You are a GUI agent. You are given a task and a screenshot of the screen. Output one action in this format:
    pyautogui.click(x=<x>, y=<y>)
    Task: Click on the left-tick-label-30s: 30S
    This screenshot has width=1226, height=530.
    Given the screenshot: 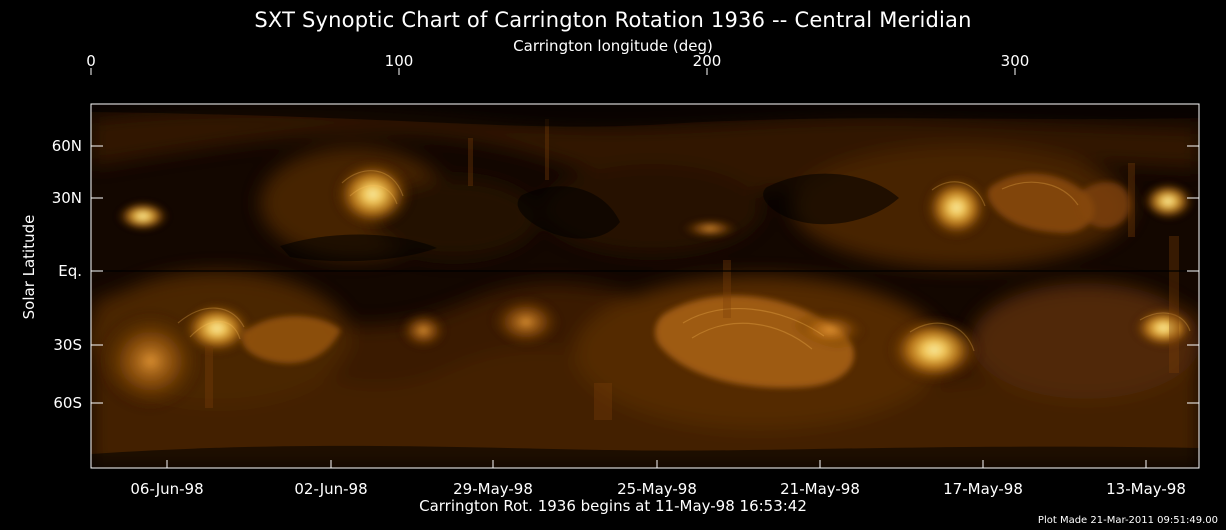 What is the action you would take?
    pyautogui.click(x=67, y=345)
    